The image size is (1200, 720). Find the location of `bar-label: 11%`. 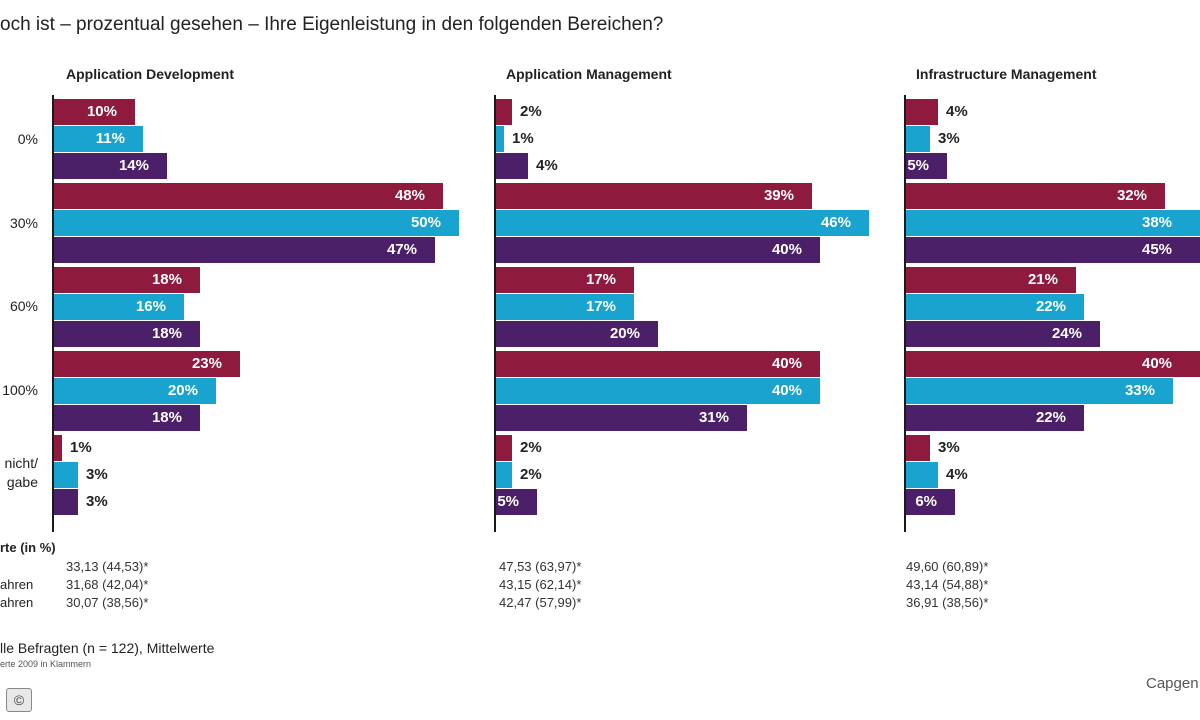

bar-label: 11% is located at coordinates (110, 138).